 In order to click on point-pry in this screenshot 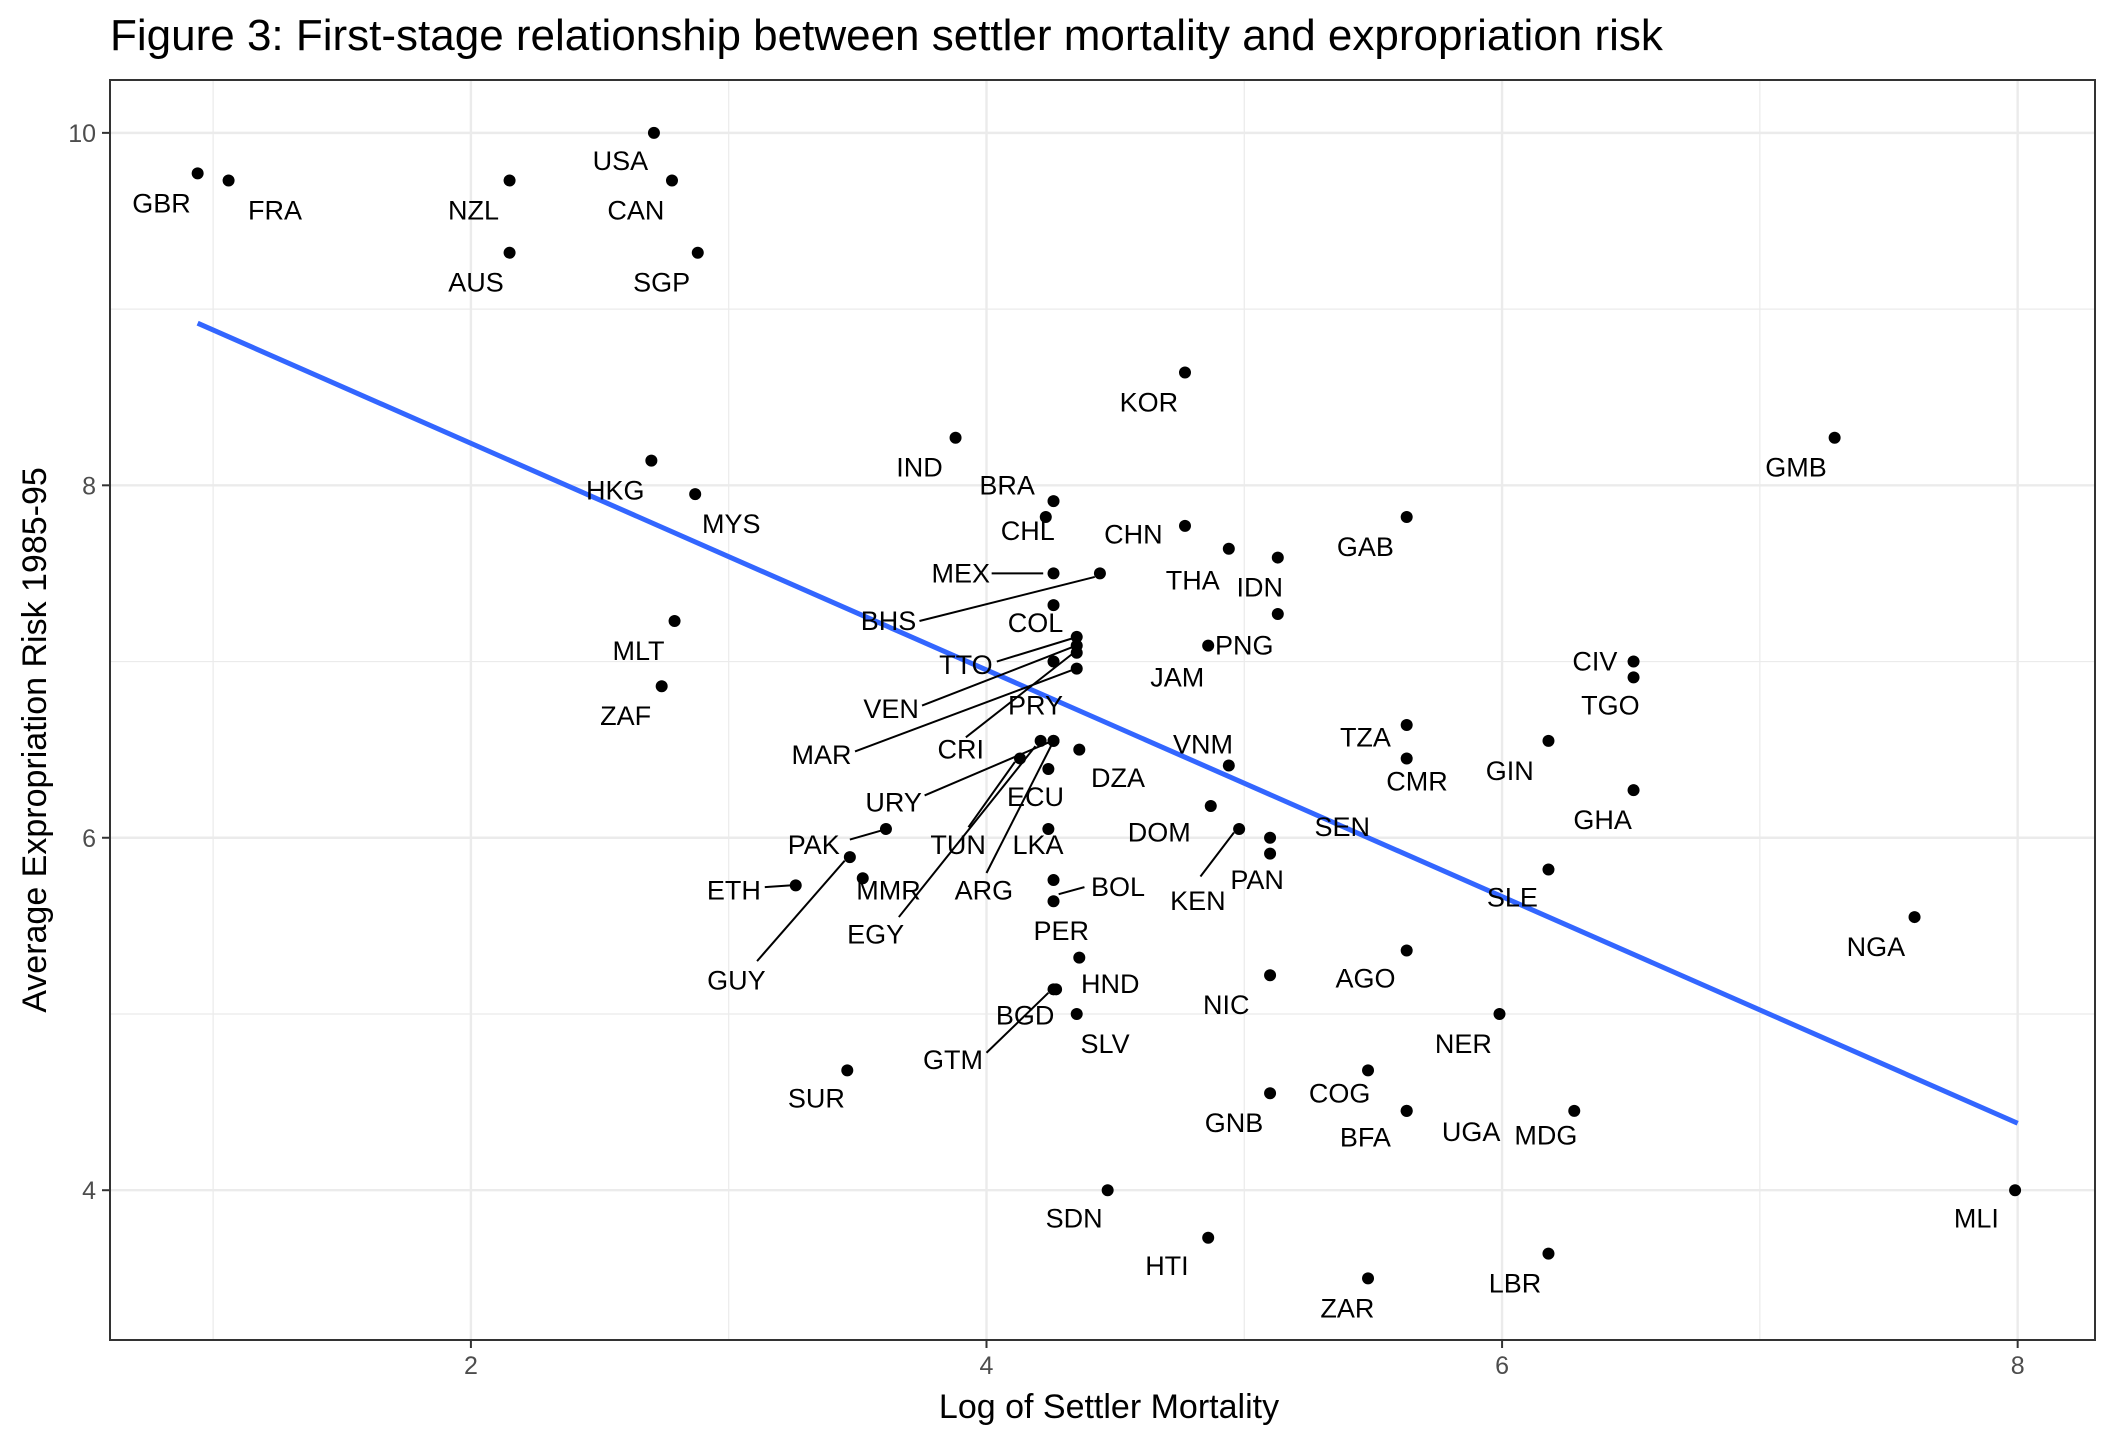, I will do `click(1076, 652)`.